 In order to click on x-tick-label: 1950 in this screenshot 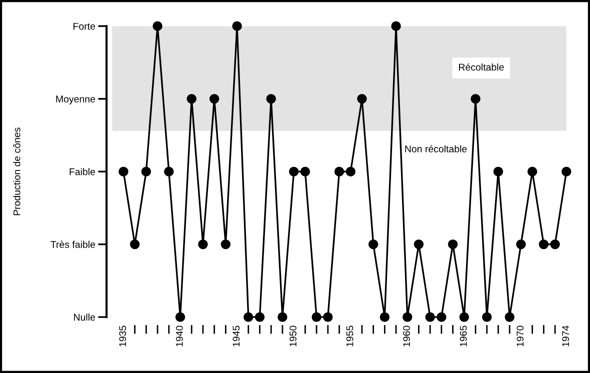, I will do `click(293, 336)`.